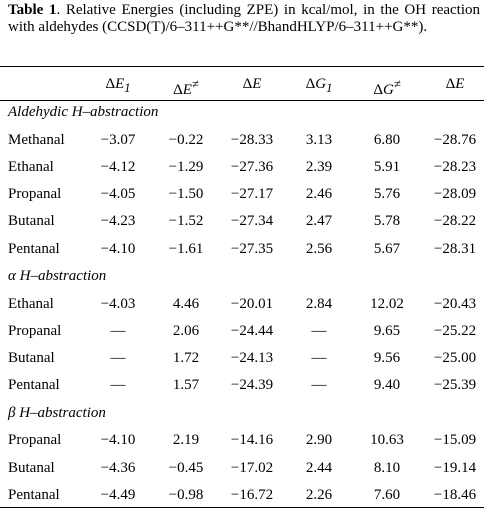 The width and height of the screenshot is (488, 510). Describe the element at coordinates (386, 87) in the screenshot. I see `column-header: ΔG≠` at that location.